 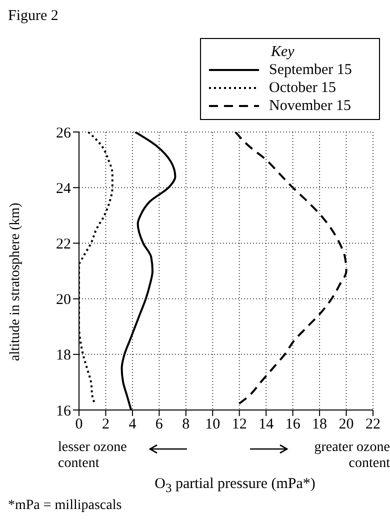 What do you see at coordinates (186, 424) in the screenshot?
I see `x-tick-label: 8` at bounding box center [186, 424].